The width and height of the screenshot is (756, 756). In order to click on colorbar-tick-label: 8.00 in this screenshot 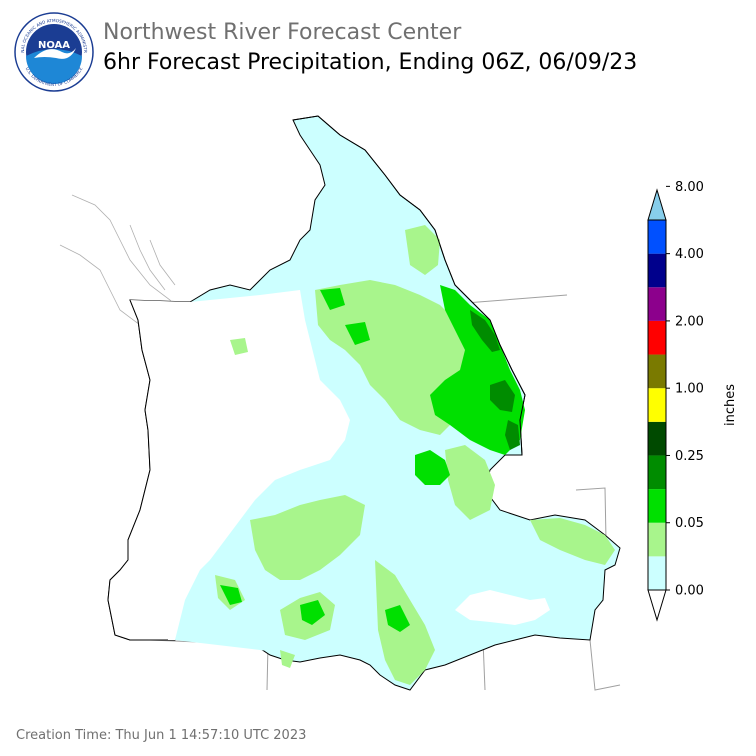, I will do `click(689, 187)`.